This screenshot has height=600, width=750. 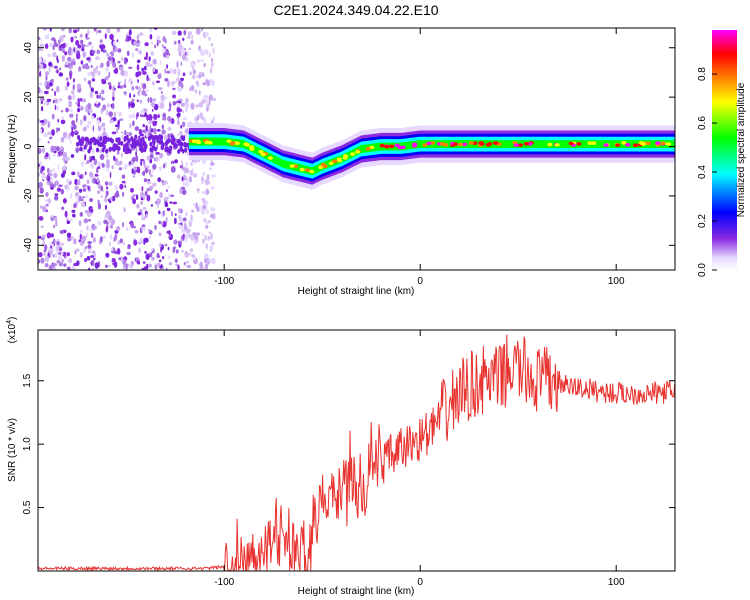 What do you see at coordinates (741, 149) in the screenshot?
I see `colorbar-label: Normalized spectral amplitude` at bounding box center [741, 149].